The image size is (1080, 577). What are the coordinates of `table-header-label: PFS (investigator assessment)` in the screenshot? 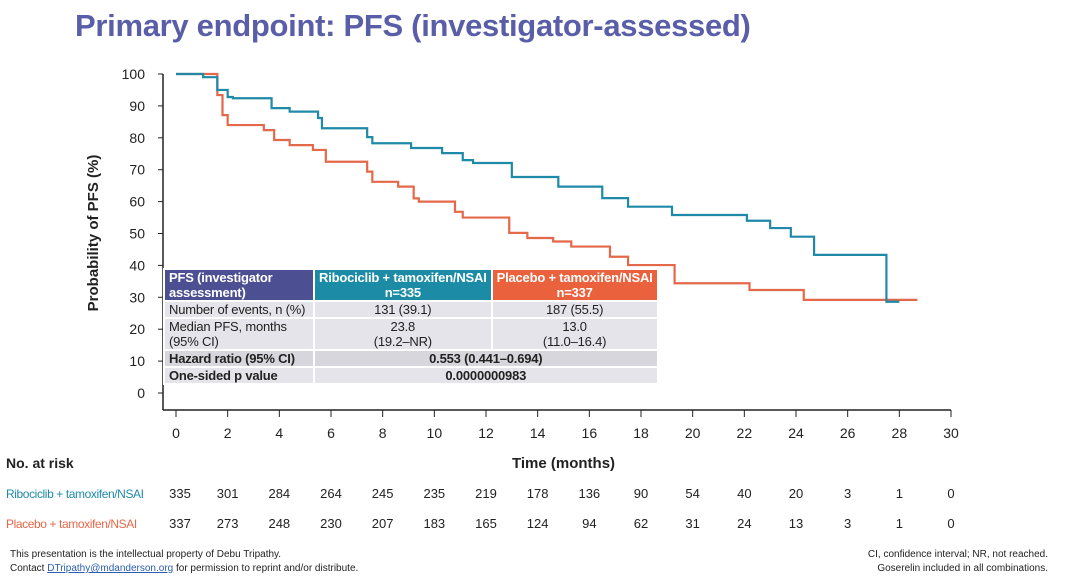 It's located at (239, 285).